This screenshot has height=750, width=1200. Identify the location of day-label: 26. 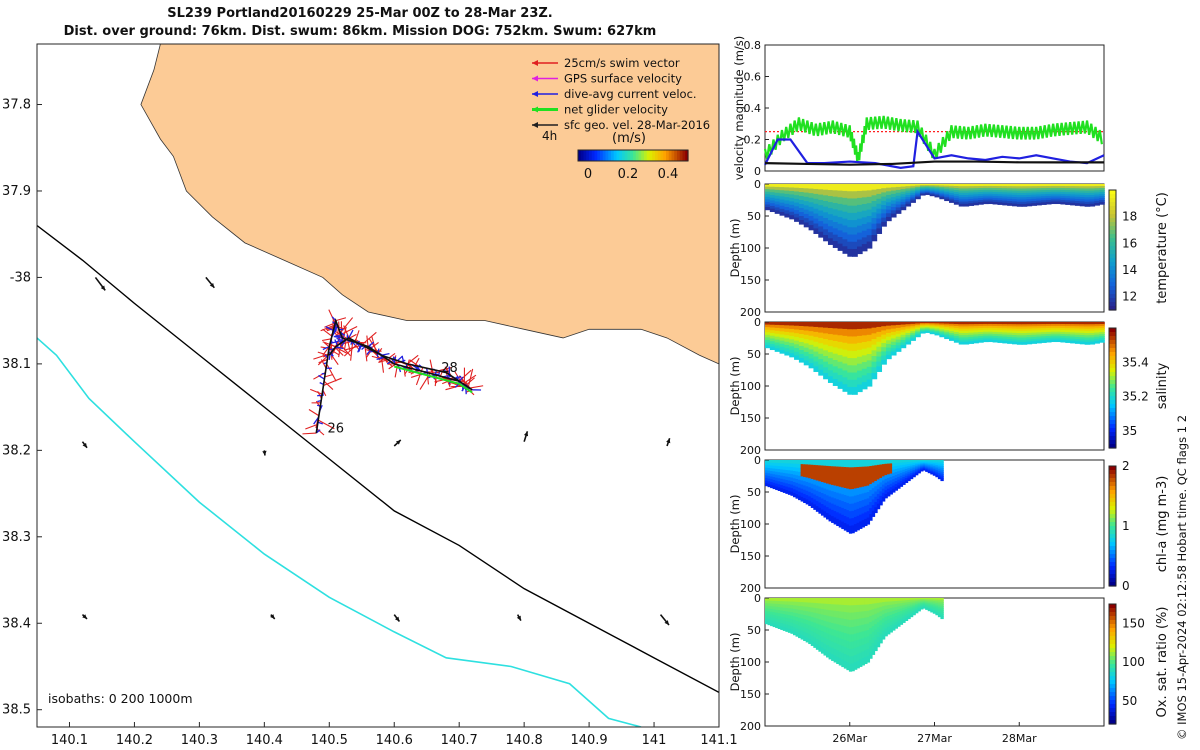
(336, 429).